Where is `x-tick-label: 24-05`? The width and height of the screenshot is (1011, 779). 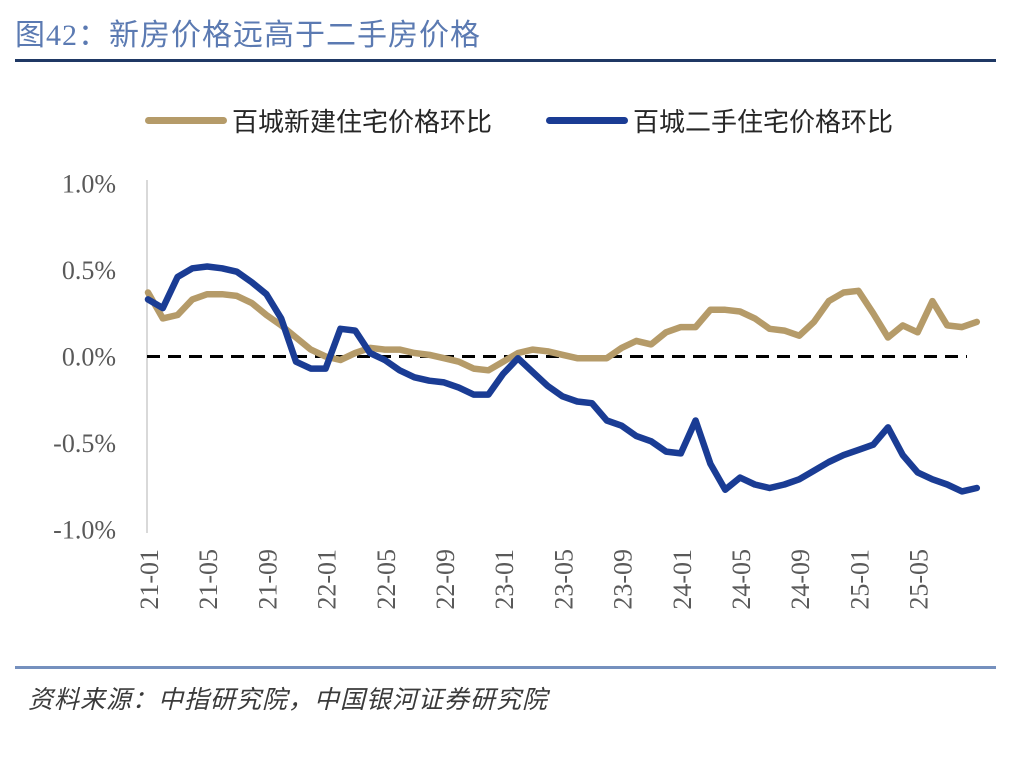 x-tick-label: 24-05 is located at coordinates (741, 579).